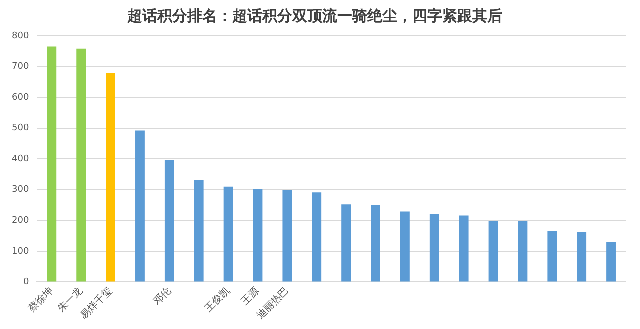 The width and height of the screenshot is (640, 329). Describe the element at coordinates (21, 159) in the screenshot. I see `y-tick-label: 400` at that location.